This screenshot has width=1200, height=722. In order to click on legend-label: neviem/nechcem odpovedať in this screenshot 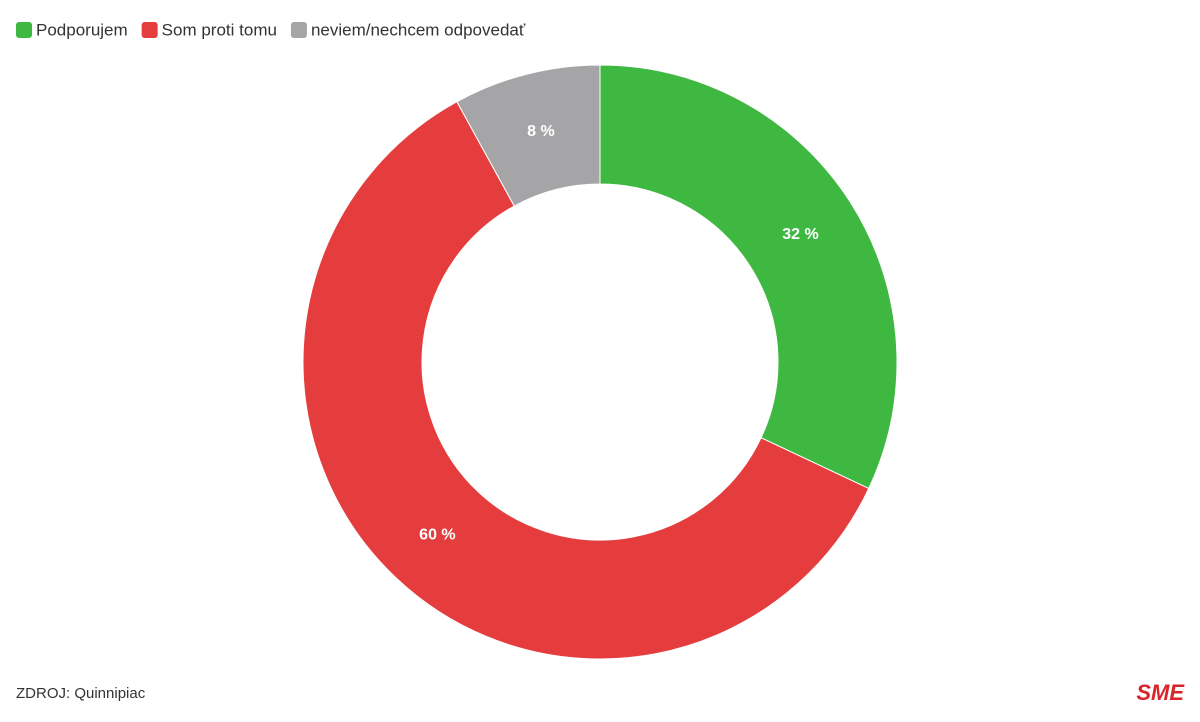, I will do `click(418, 29)`.